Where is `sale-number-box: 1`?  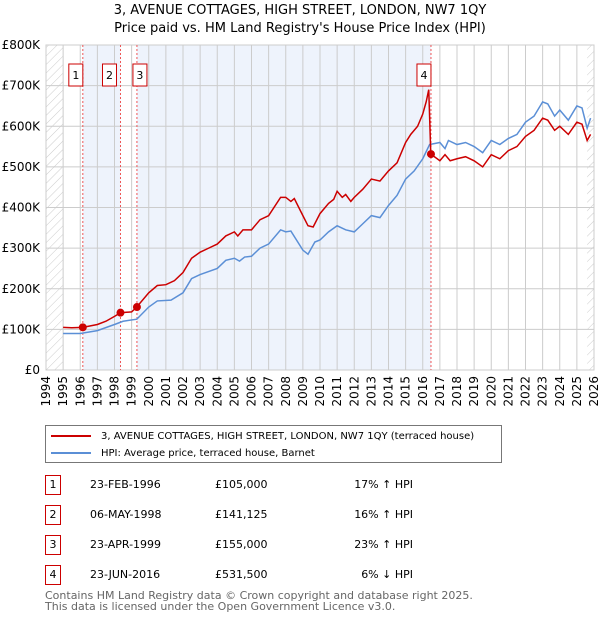
sale-number-box: 1 is located at coordinates (53, 485).